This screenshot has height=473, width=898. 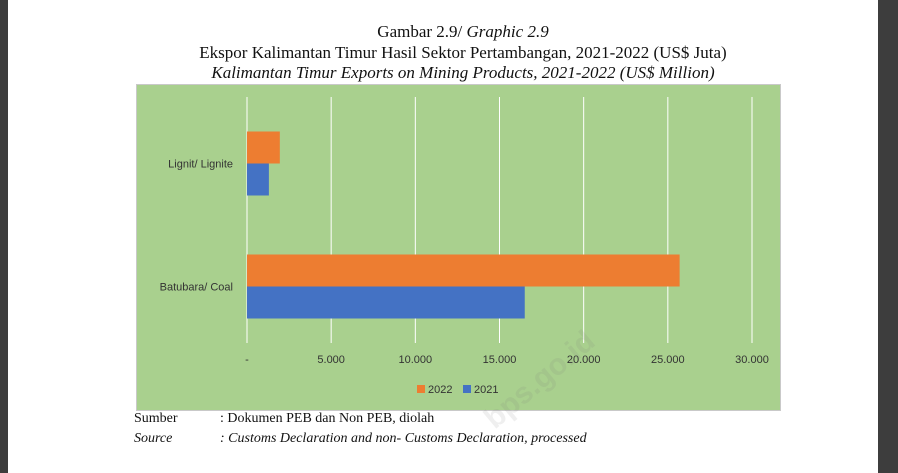 What do you see at coordinates (486, 390) in the screenshot?
I see `legend-label-2021: 2021` at bounding box center [486, 390].